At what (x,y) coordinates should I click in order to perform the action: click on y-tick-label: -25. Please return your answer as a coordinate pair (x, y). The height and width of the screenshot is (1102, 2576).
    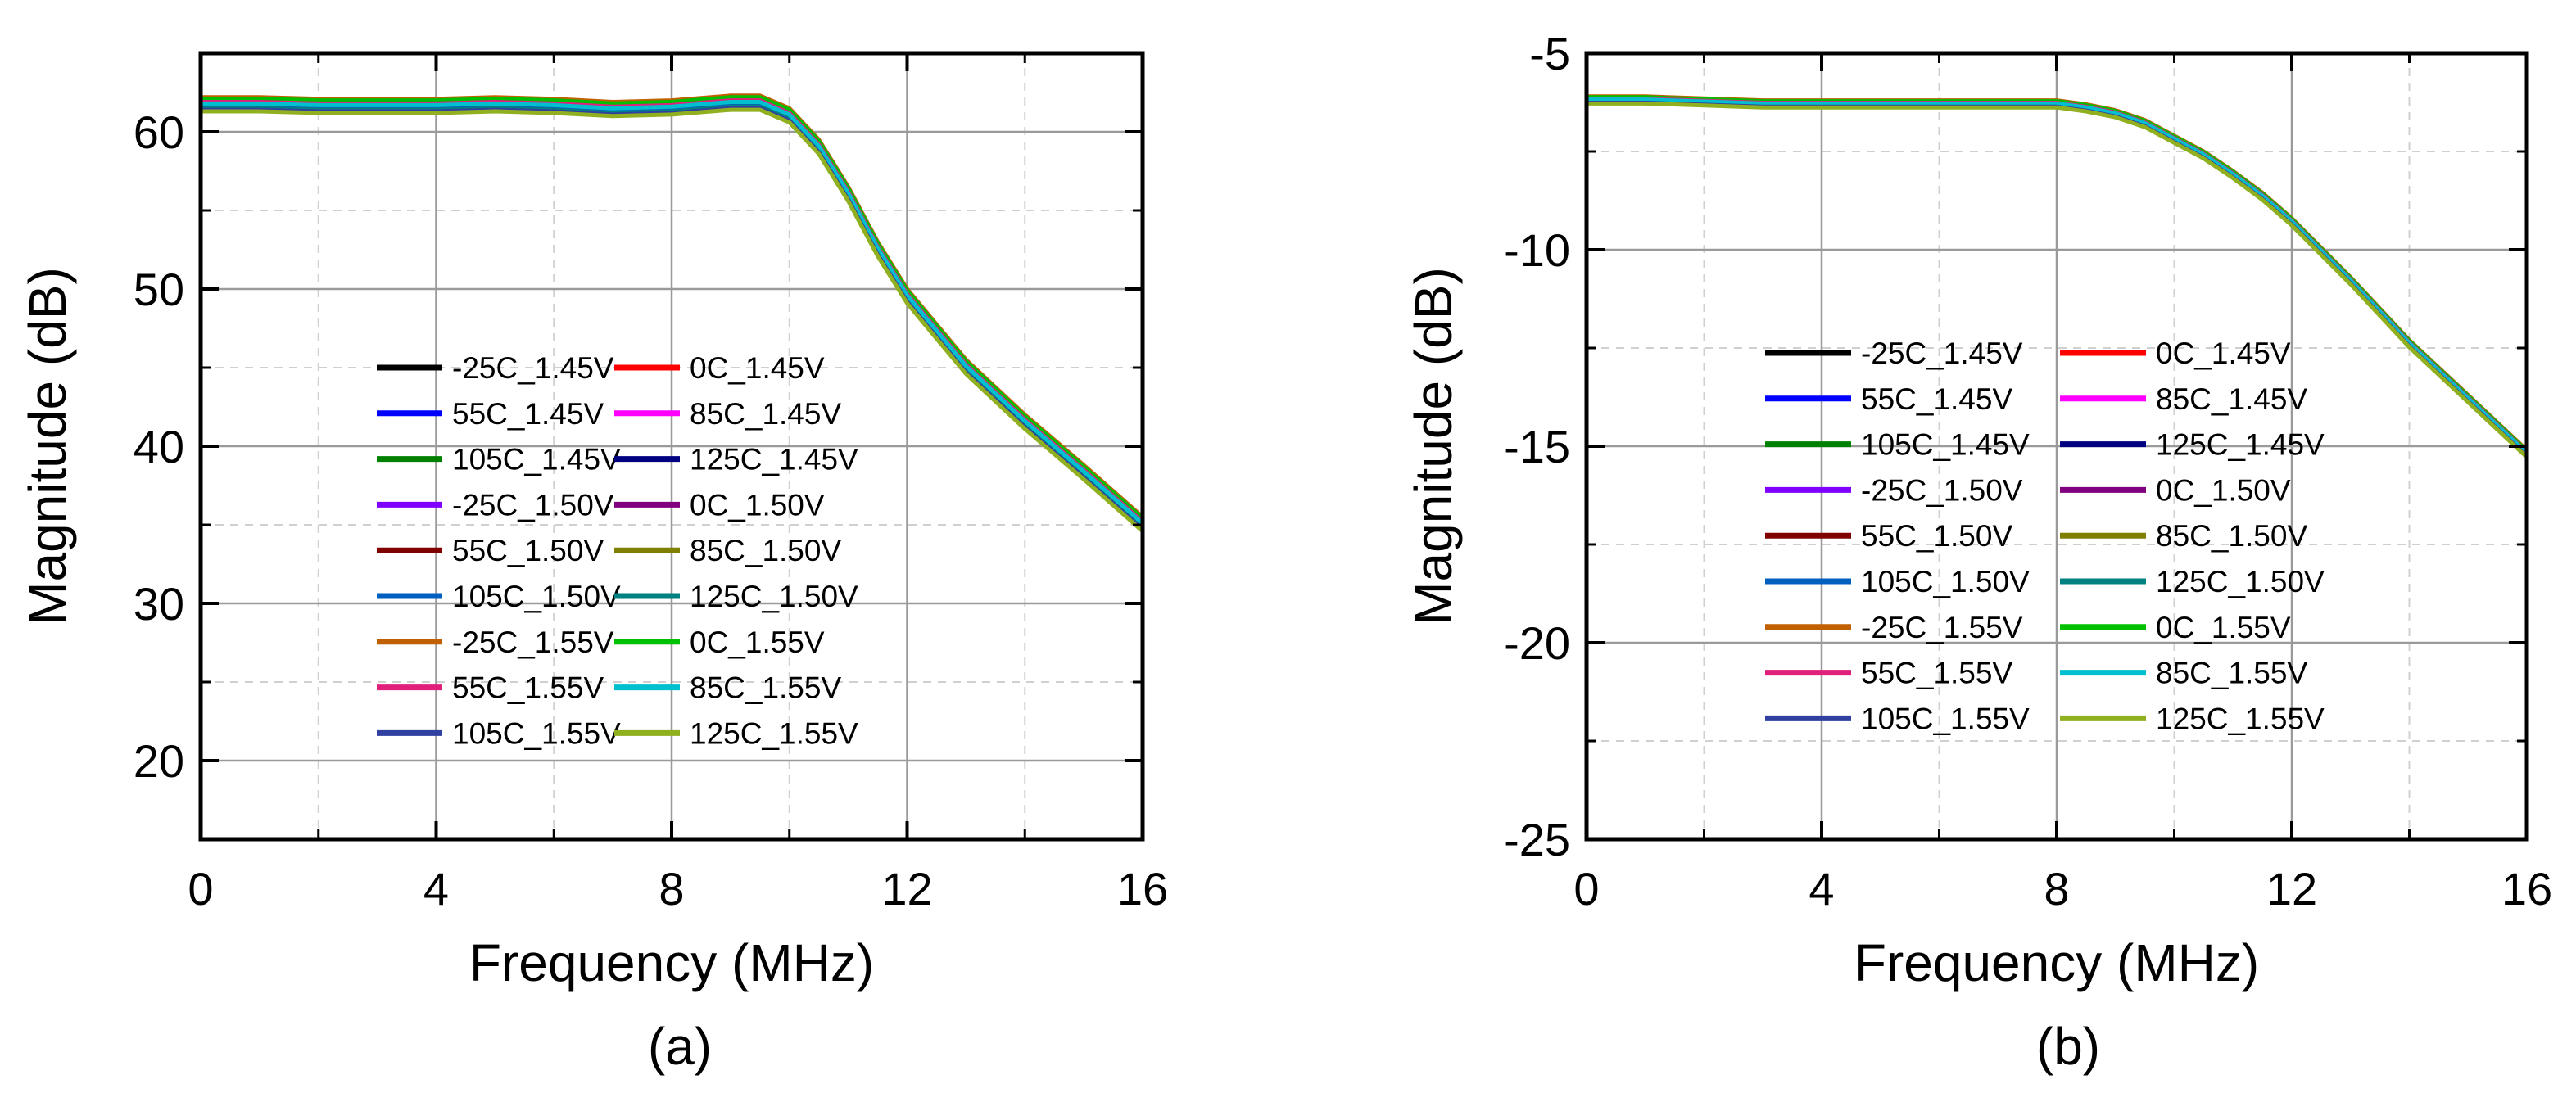
    Looking at the image, I should click on (1537, 839).